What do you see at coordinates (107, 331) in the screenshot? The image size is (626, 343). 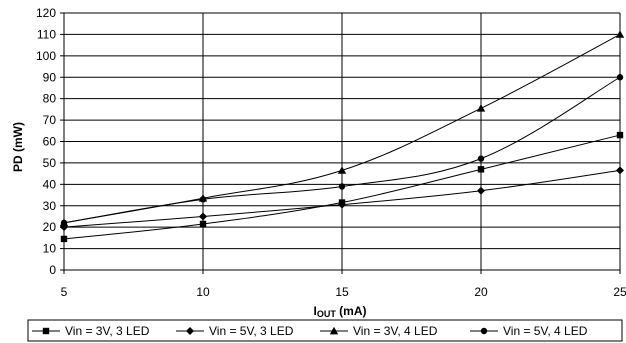 I see `legend-label: Vin = 3V, 3 LED` at bounding box center [107, 331].